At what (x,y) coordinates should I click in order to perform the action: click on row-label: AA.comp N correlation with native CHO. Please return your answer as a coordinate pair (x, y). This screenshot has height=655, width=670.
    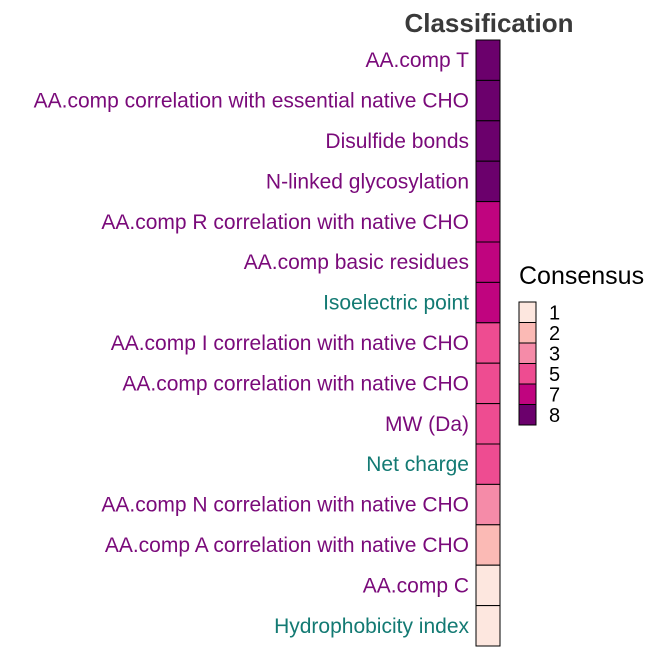
    Looking at the image, I should click on (285, 505).